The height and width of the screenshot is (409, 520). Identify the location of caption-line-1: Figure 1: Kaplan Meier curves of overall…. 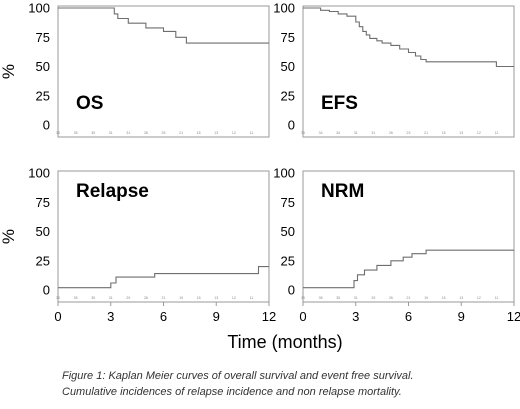
(238, 376).